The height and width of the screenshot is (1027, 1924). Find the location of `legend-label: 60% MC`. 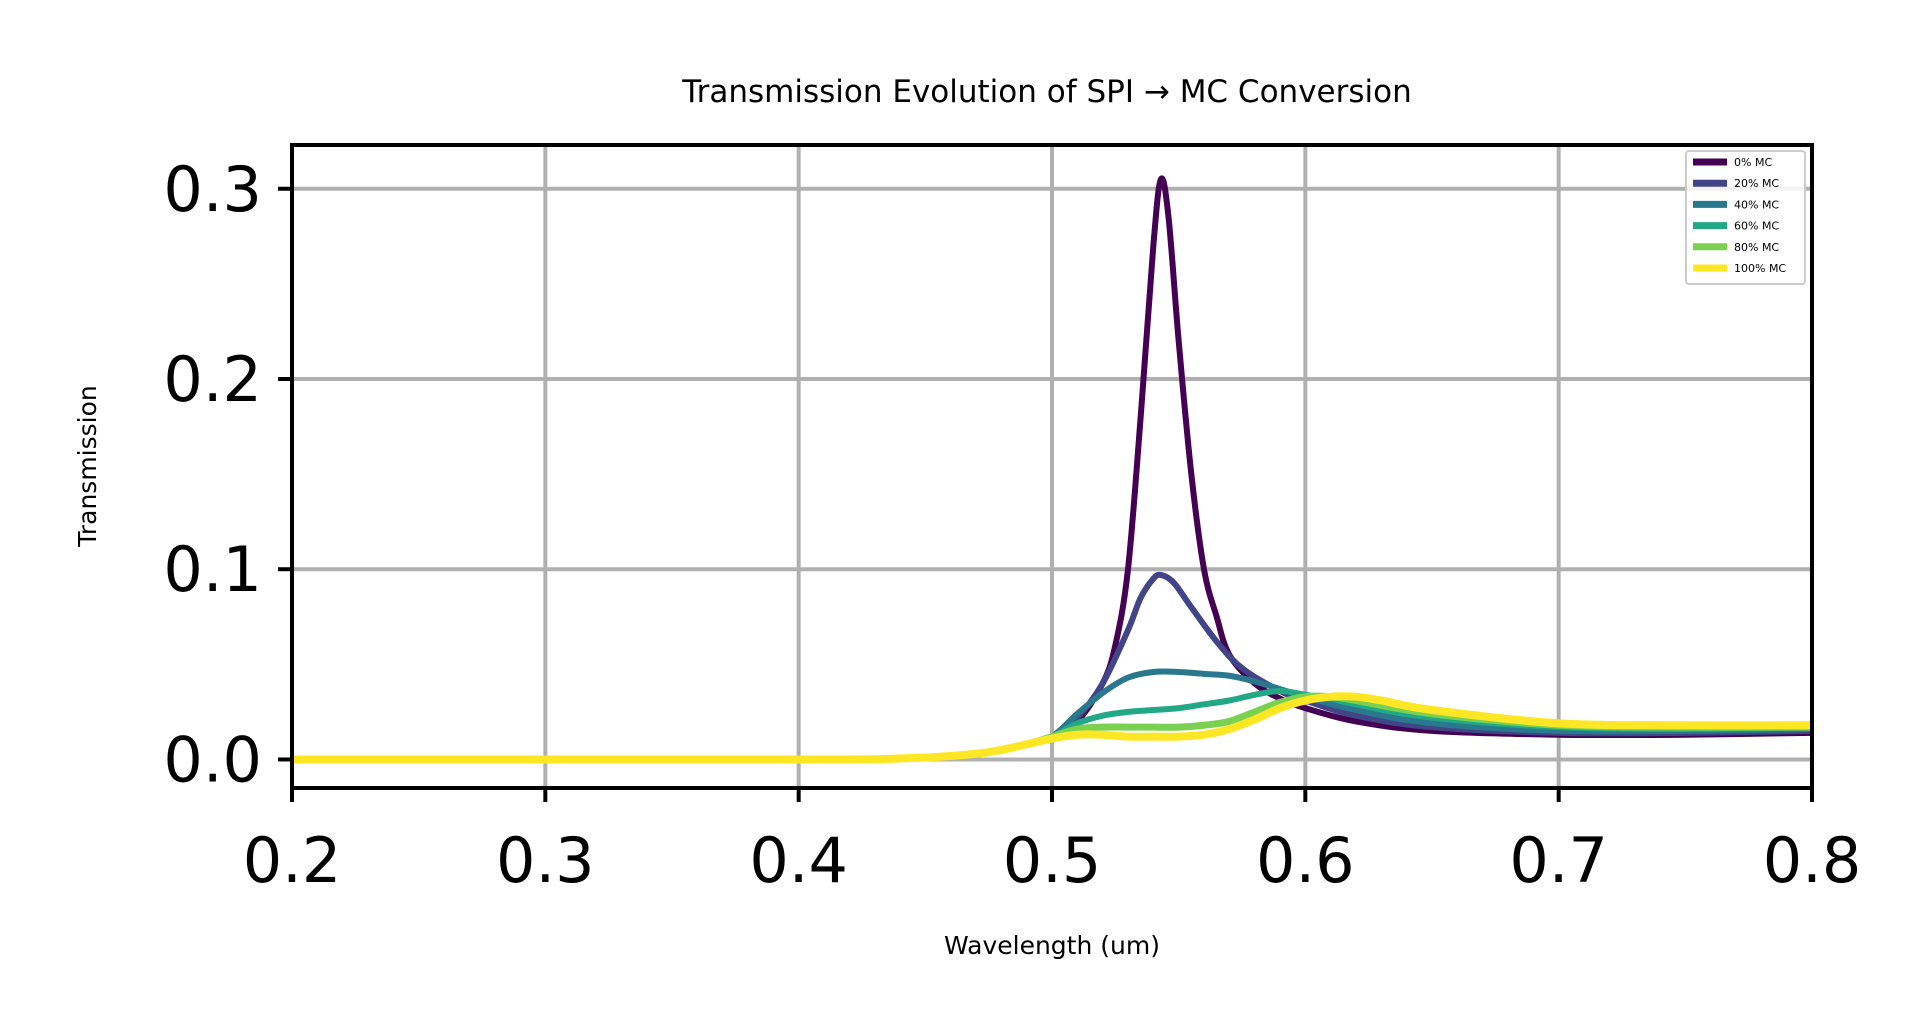

legend-label: 60% MC is located at coordinates (1756, 226).